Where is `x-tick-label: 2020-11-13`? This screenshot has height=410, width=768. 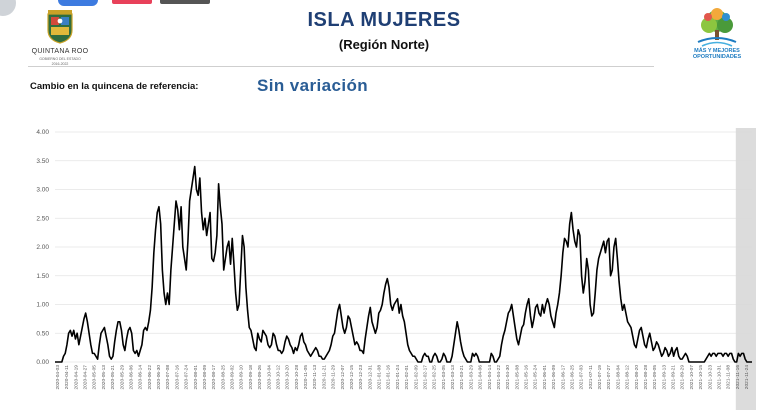
x-tick-label: 2020-11-13 is located at coordinates (315, 377).